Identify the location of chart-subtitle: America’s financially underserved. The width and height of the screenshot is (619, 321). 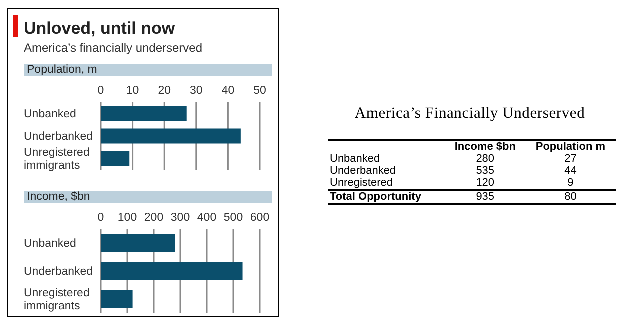
(114, 48).